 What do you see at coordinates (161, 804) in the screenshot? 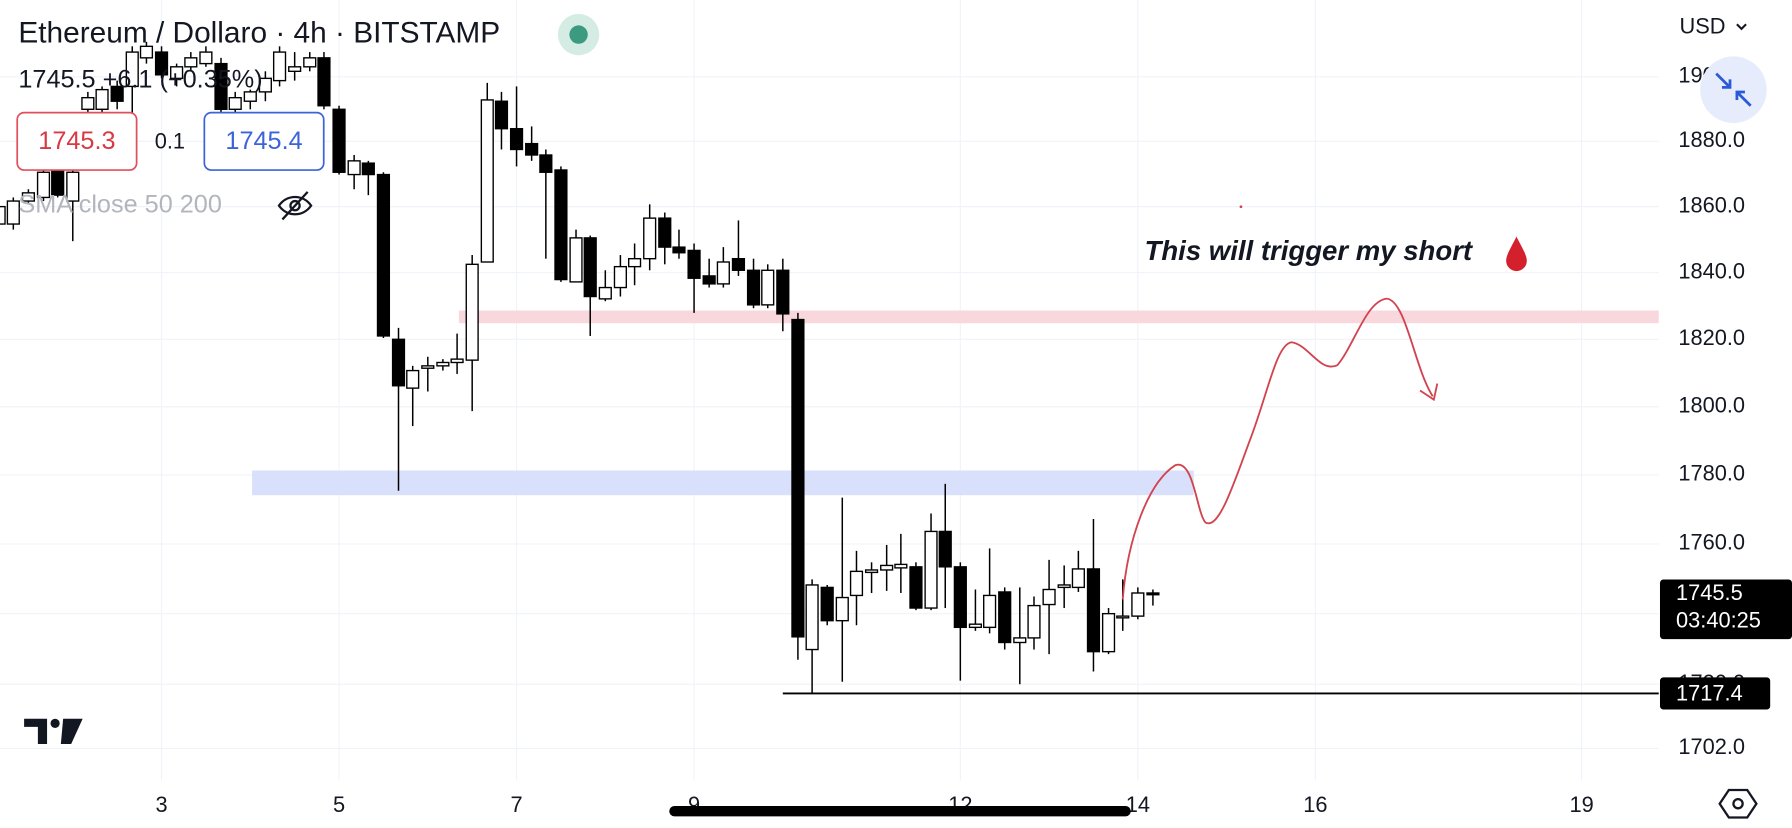
I see `x-tick-label: 3` at bounding box center [161, 804].